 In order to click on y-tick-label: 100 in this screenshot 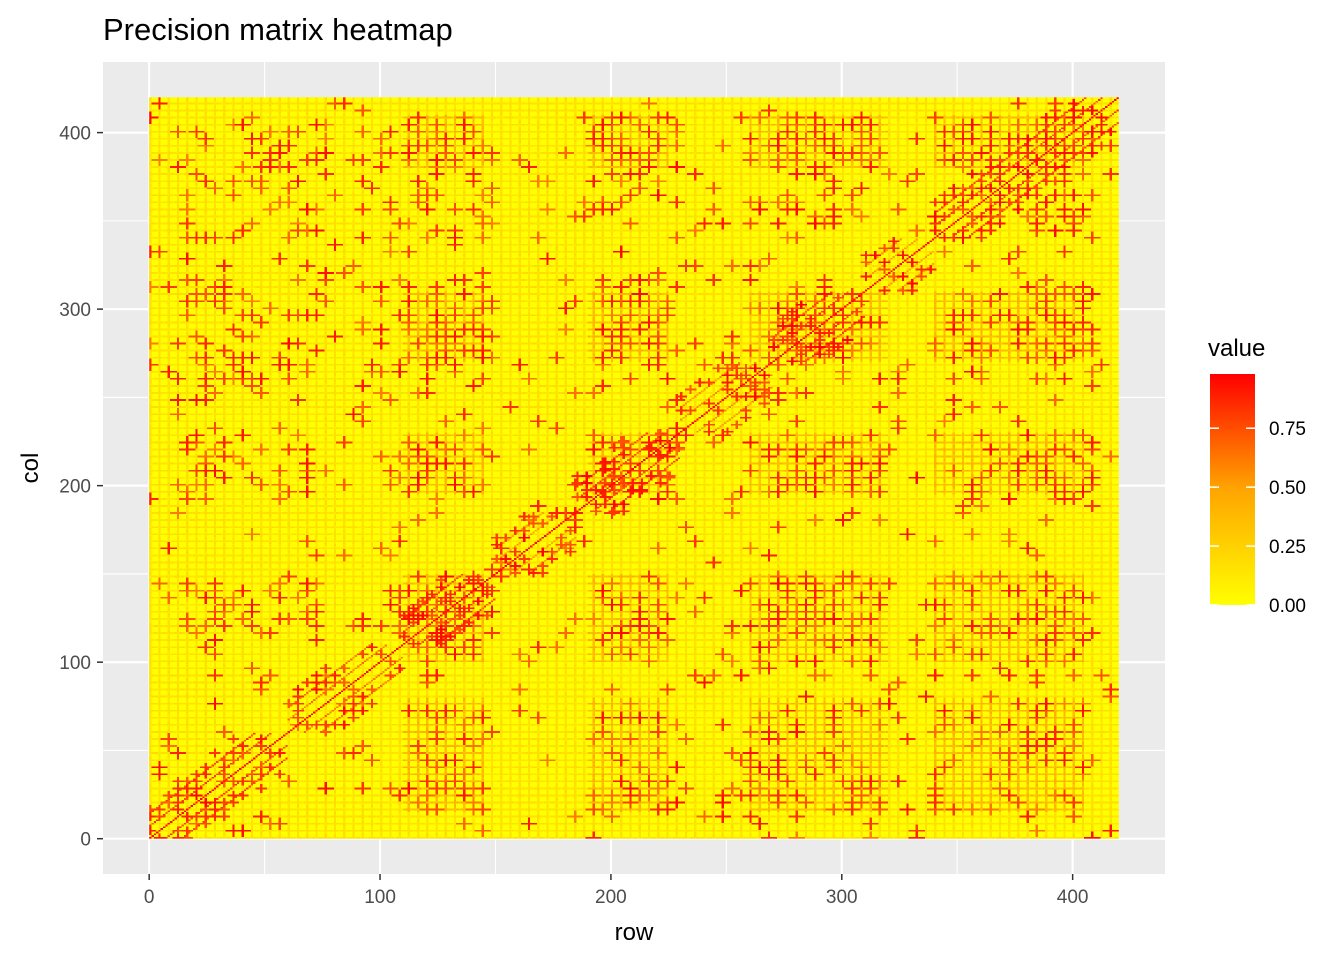, I will do `click(75, 663)`.